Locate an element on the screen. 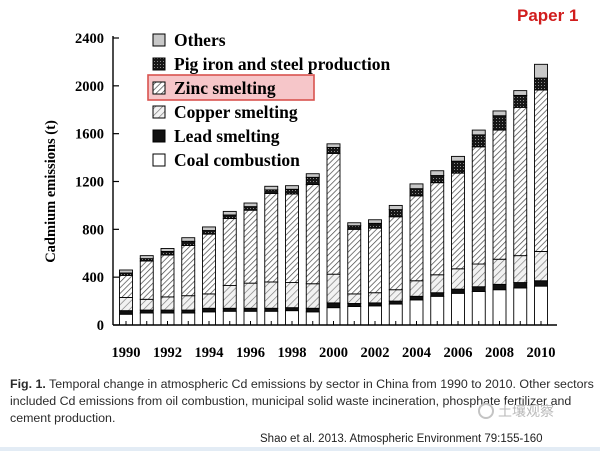 The width and height of the screenshot is (600, 451). x-tick-label: 1992 is located at coordinates (167, 353).